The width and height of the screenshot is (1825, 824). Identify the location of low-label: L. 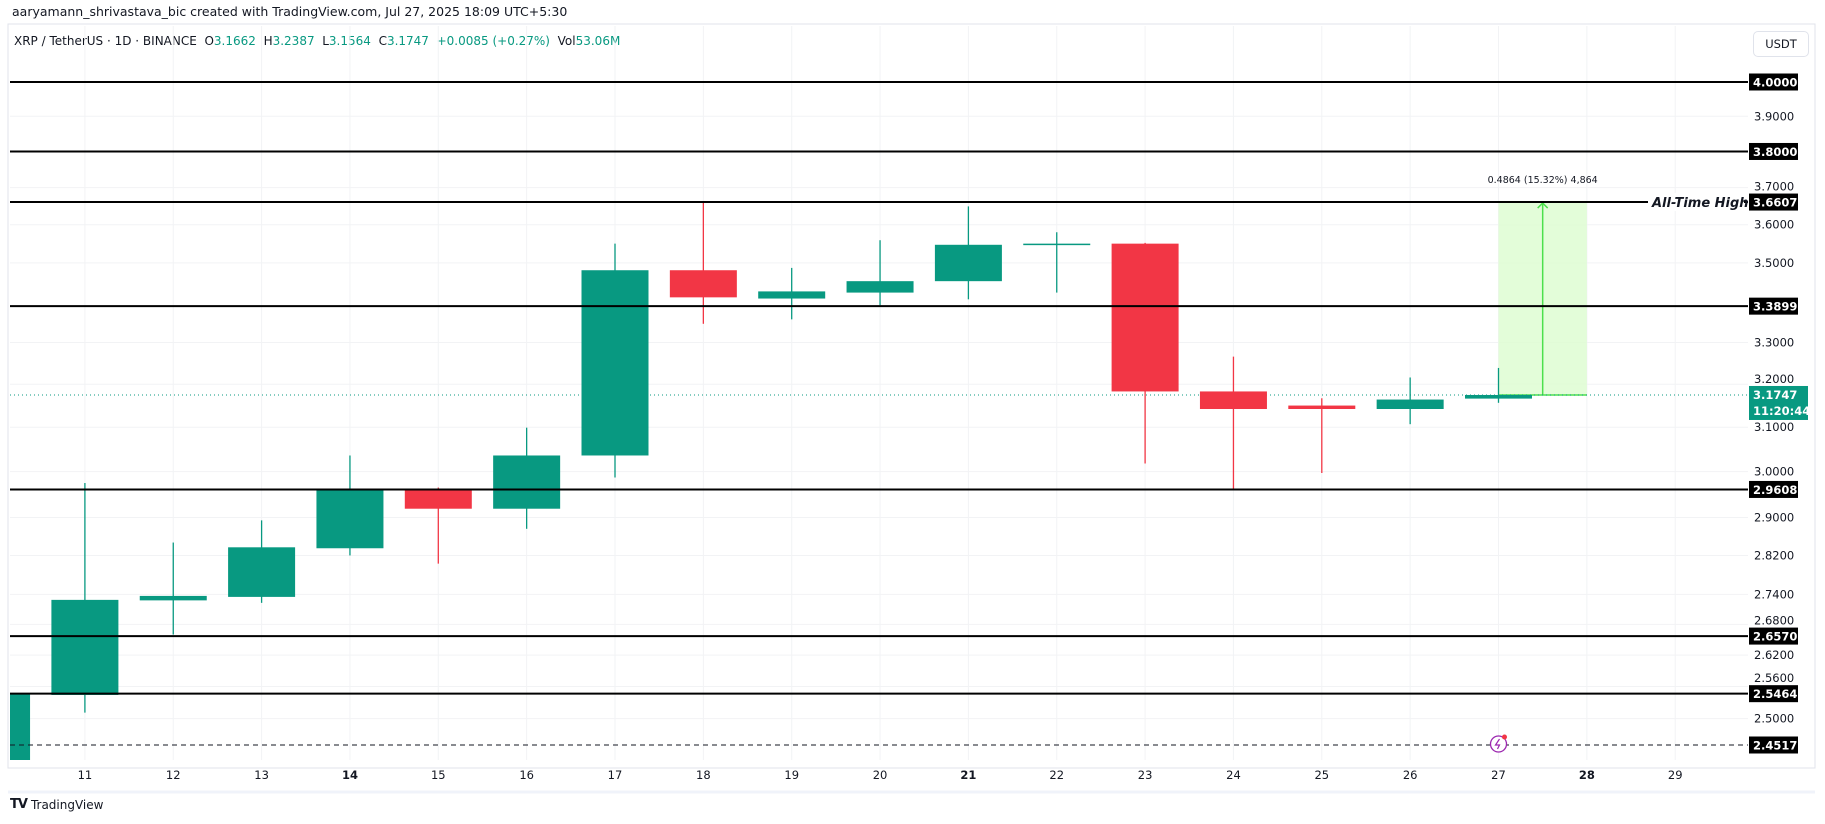
(325, 41).